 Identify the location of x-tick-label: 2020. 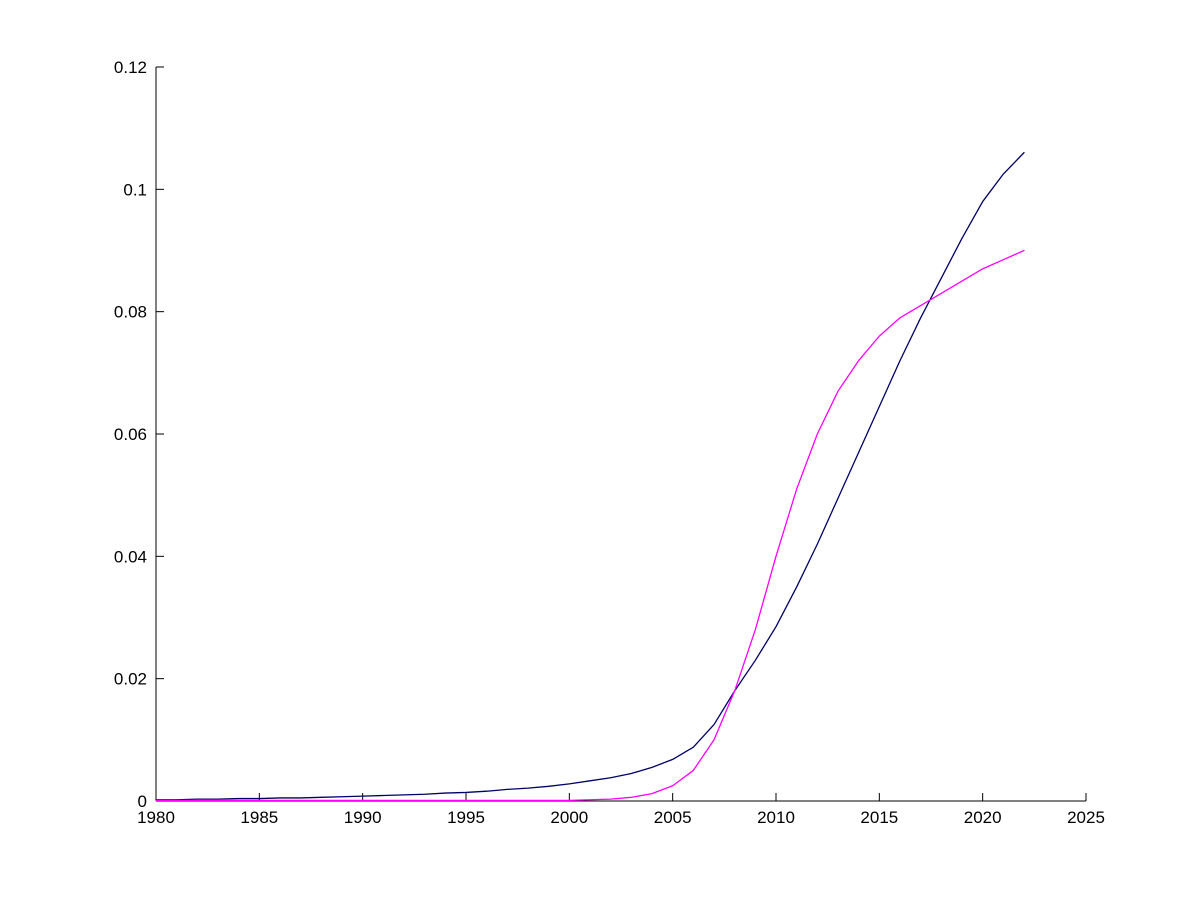
(983, 817).